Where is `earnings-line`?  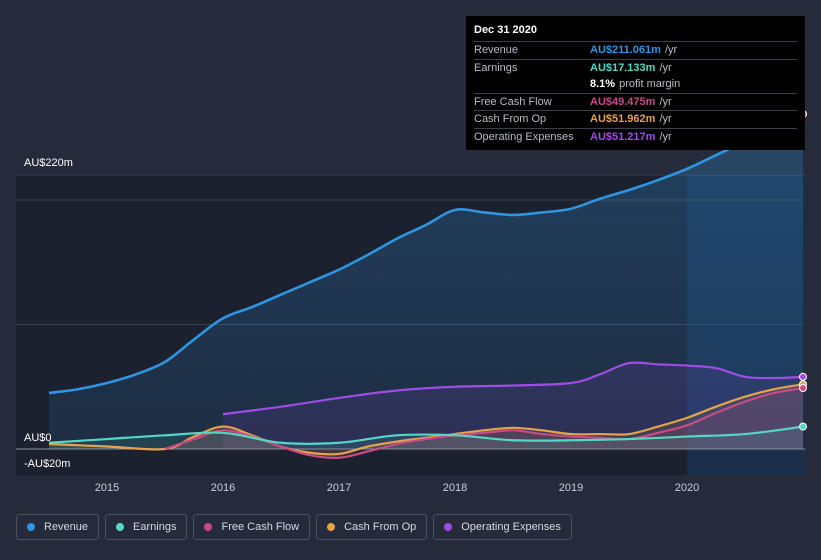
earnings-line is located at coordinates (426, 435).